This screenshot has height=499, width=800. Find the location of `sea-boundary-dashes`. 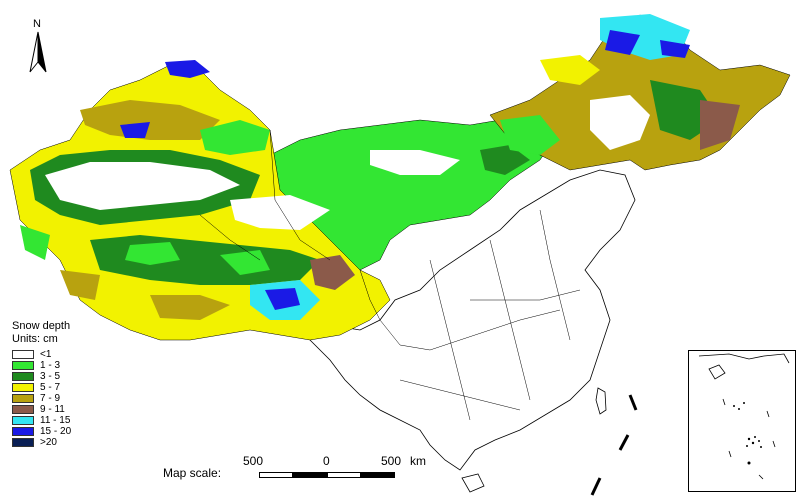

sea-boundary-dashes is located at coordinates (614, 445).